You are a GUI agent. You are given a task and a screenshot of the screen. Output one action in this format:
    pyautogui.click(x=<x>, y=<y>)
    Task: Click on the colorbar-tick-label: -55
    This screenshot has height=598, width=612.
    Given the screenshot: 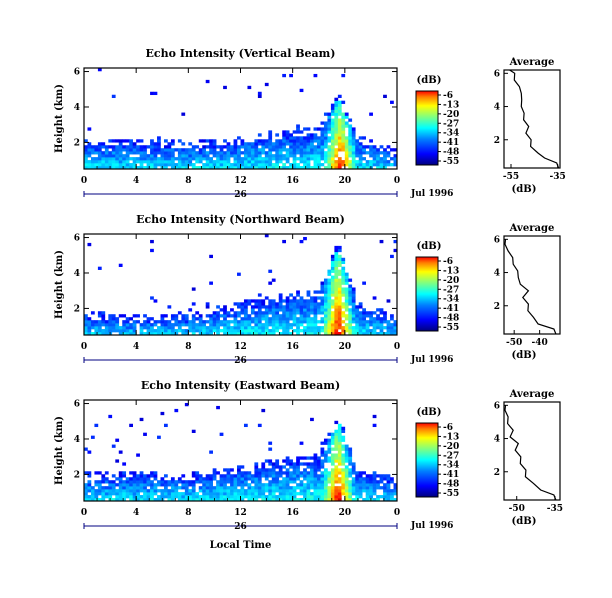 What is the action you would take?
    pyautogui.click(x=451, y=494)
    